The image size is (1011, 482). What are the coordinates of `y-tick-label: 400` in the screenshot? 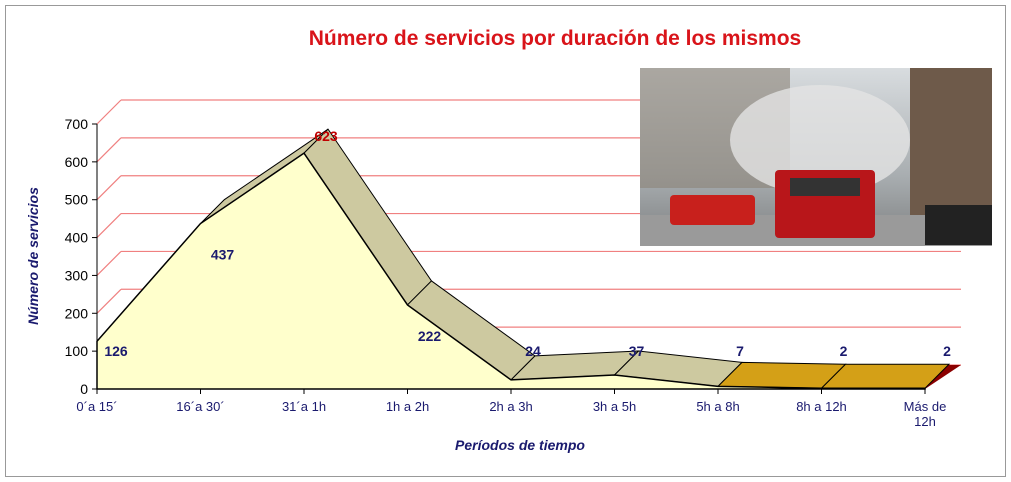 It's located at (77, 238).